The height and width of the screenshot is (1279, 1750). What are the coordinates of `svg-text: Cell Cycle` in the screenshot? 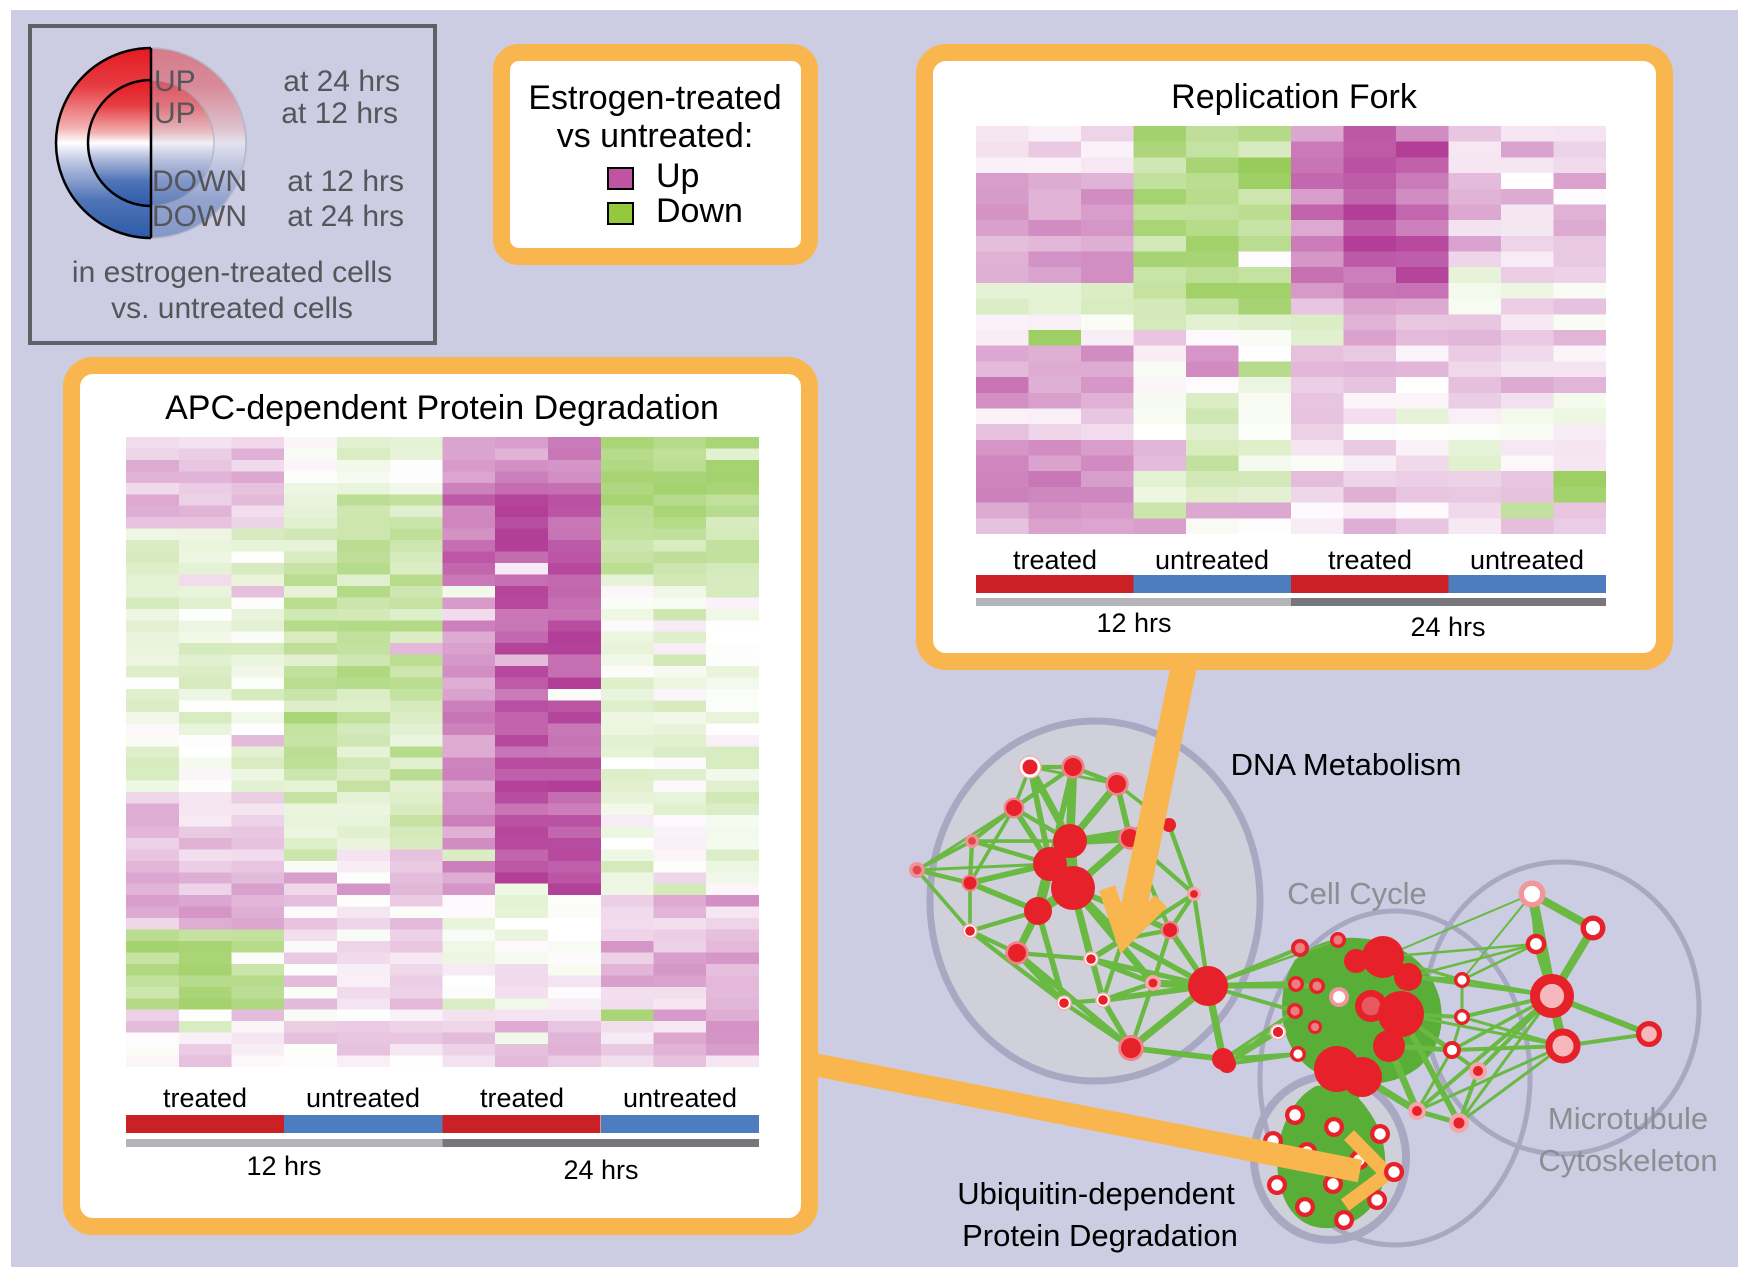 It's located at (1357, 893).